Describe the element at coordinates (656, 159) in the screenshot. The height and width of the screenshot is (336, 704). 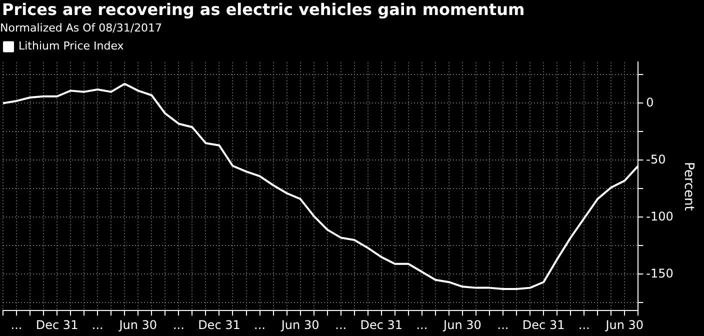
I see `y-tick-label: -50` at that location.